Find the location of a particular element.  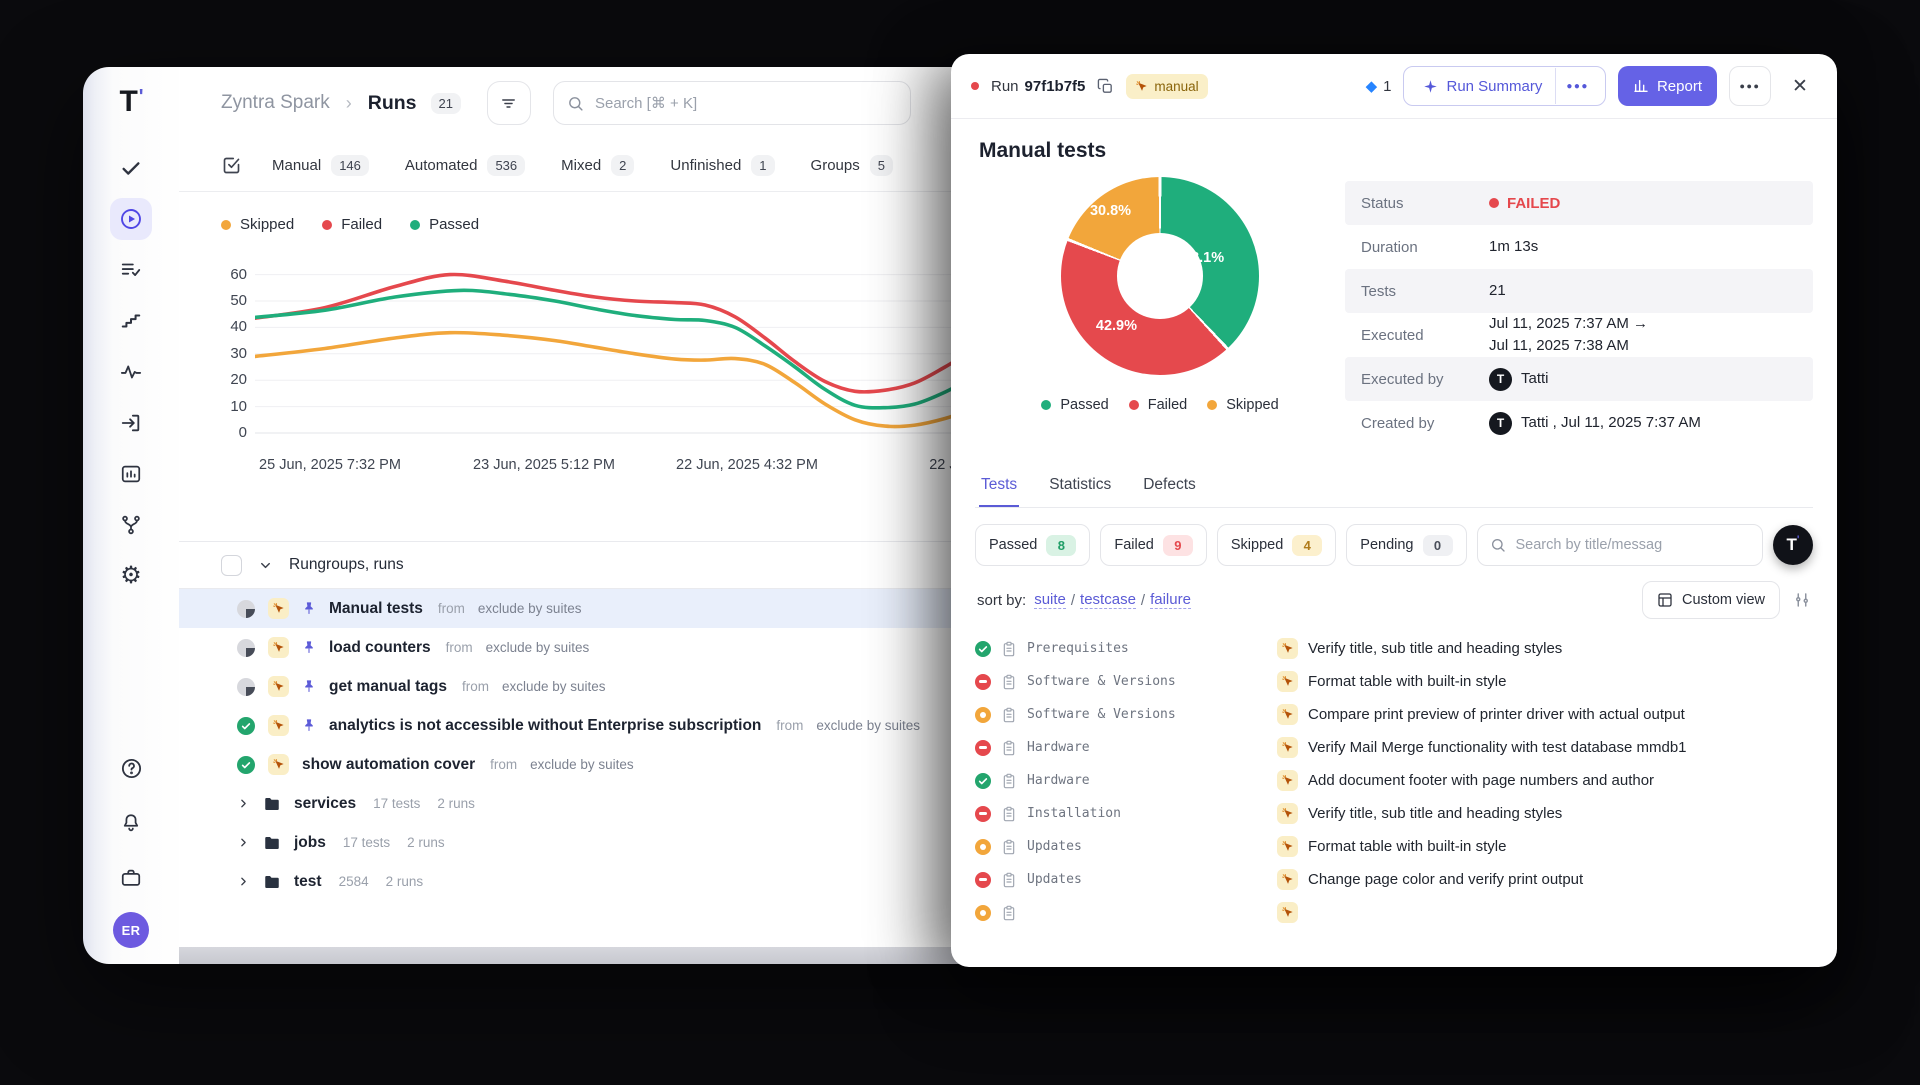

jira-diamond-icon: ◆ is located at coordinates (1371, 86).